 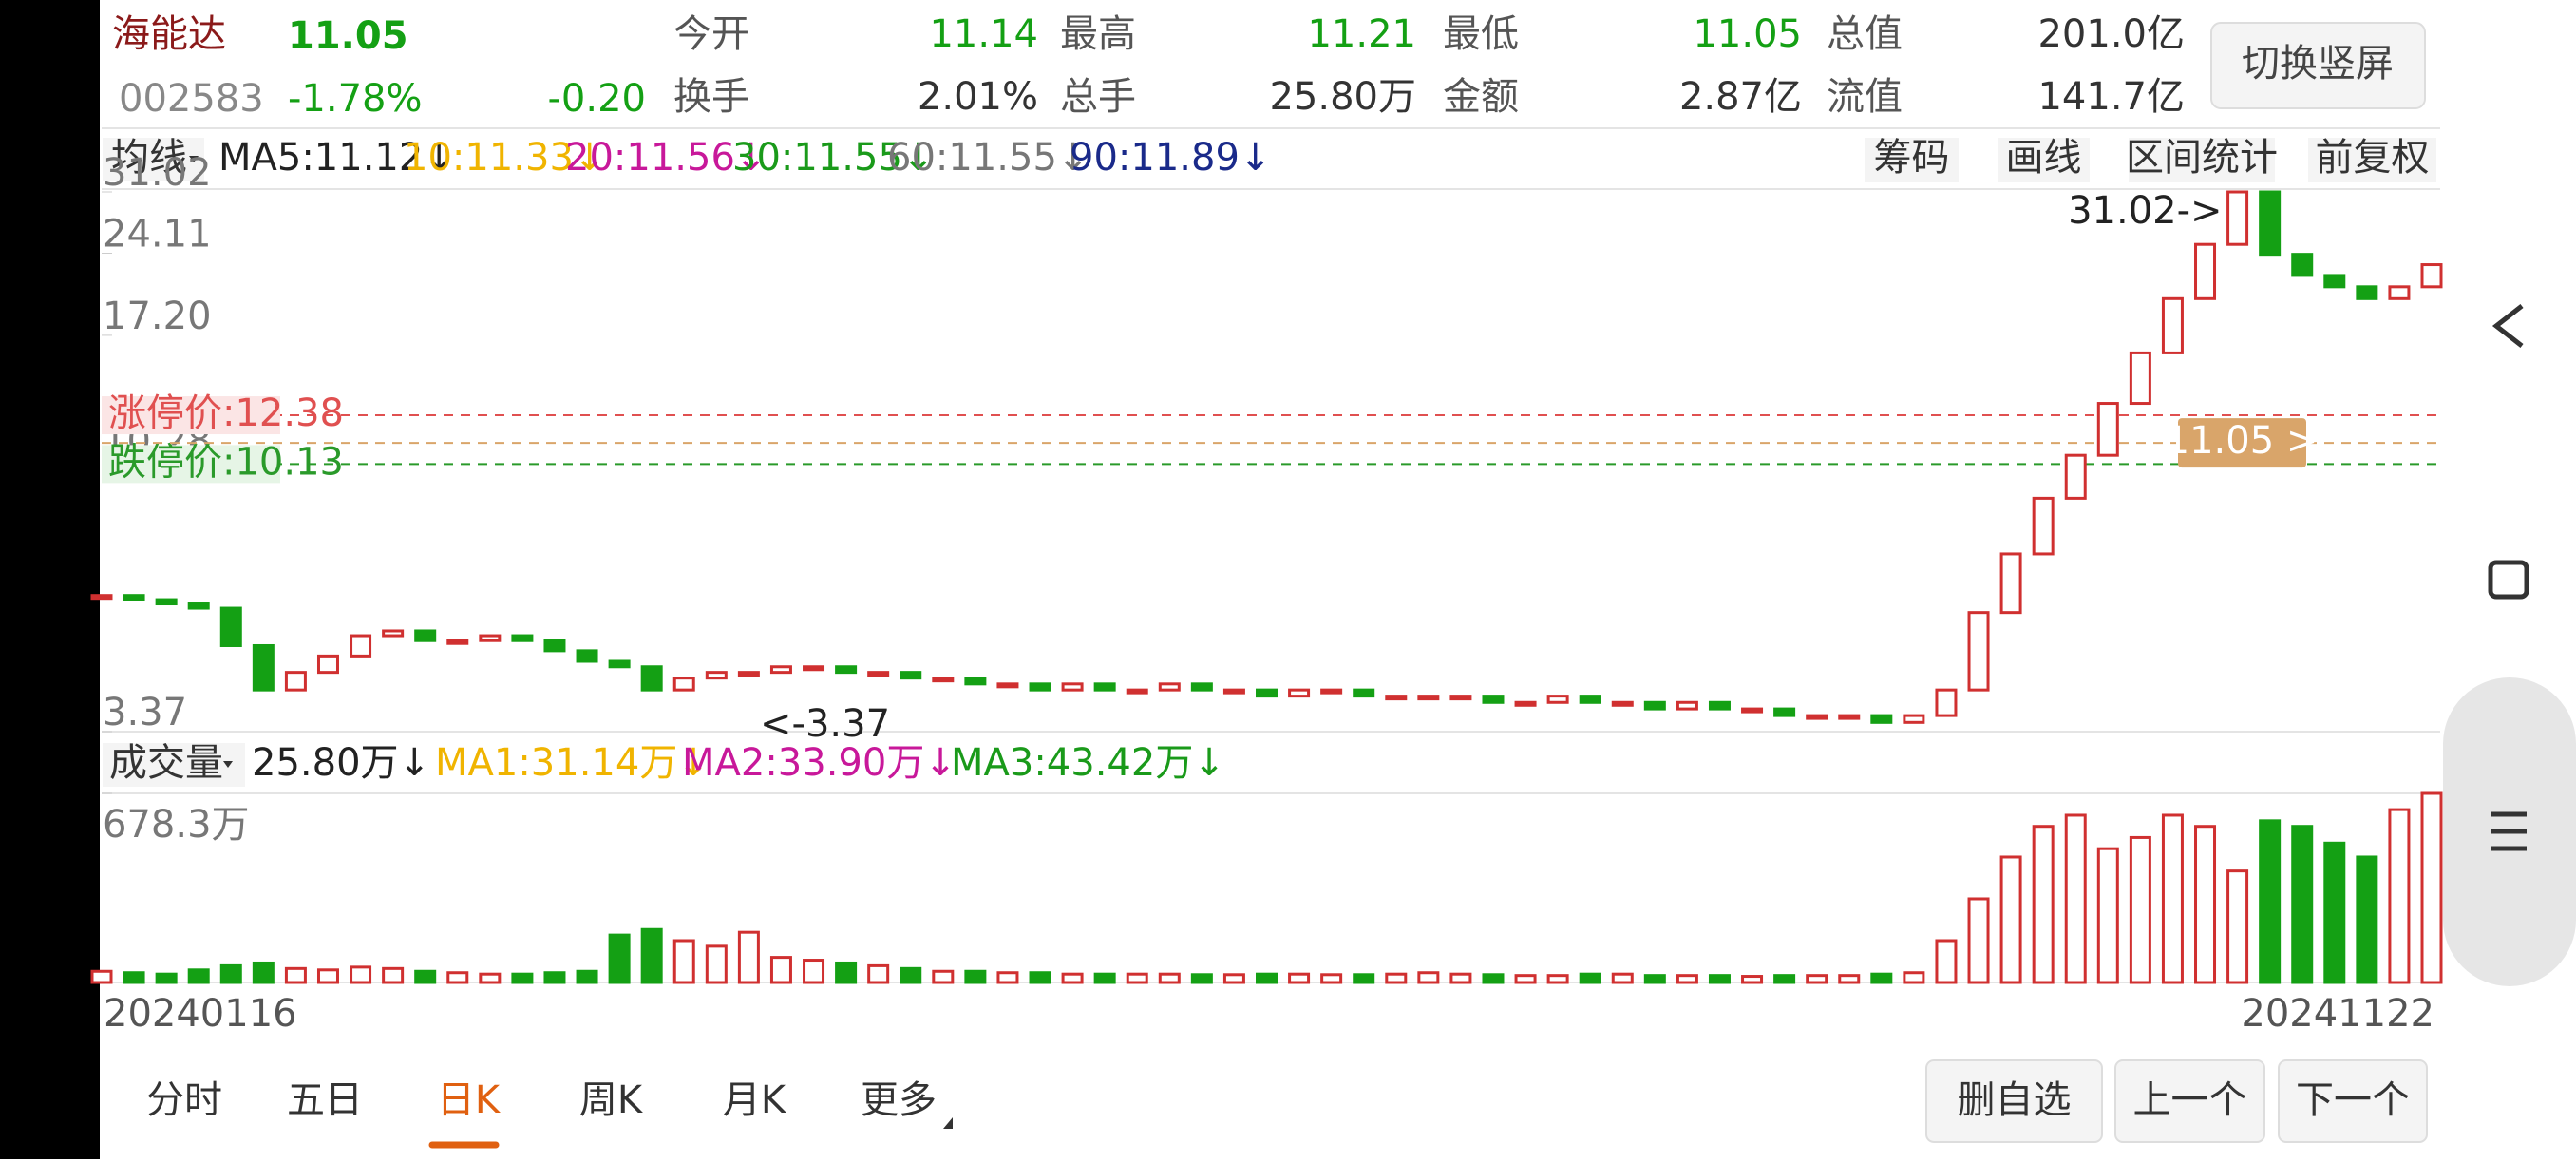 I want to click on back-icon, so click(x=2507, y=326).